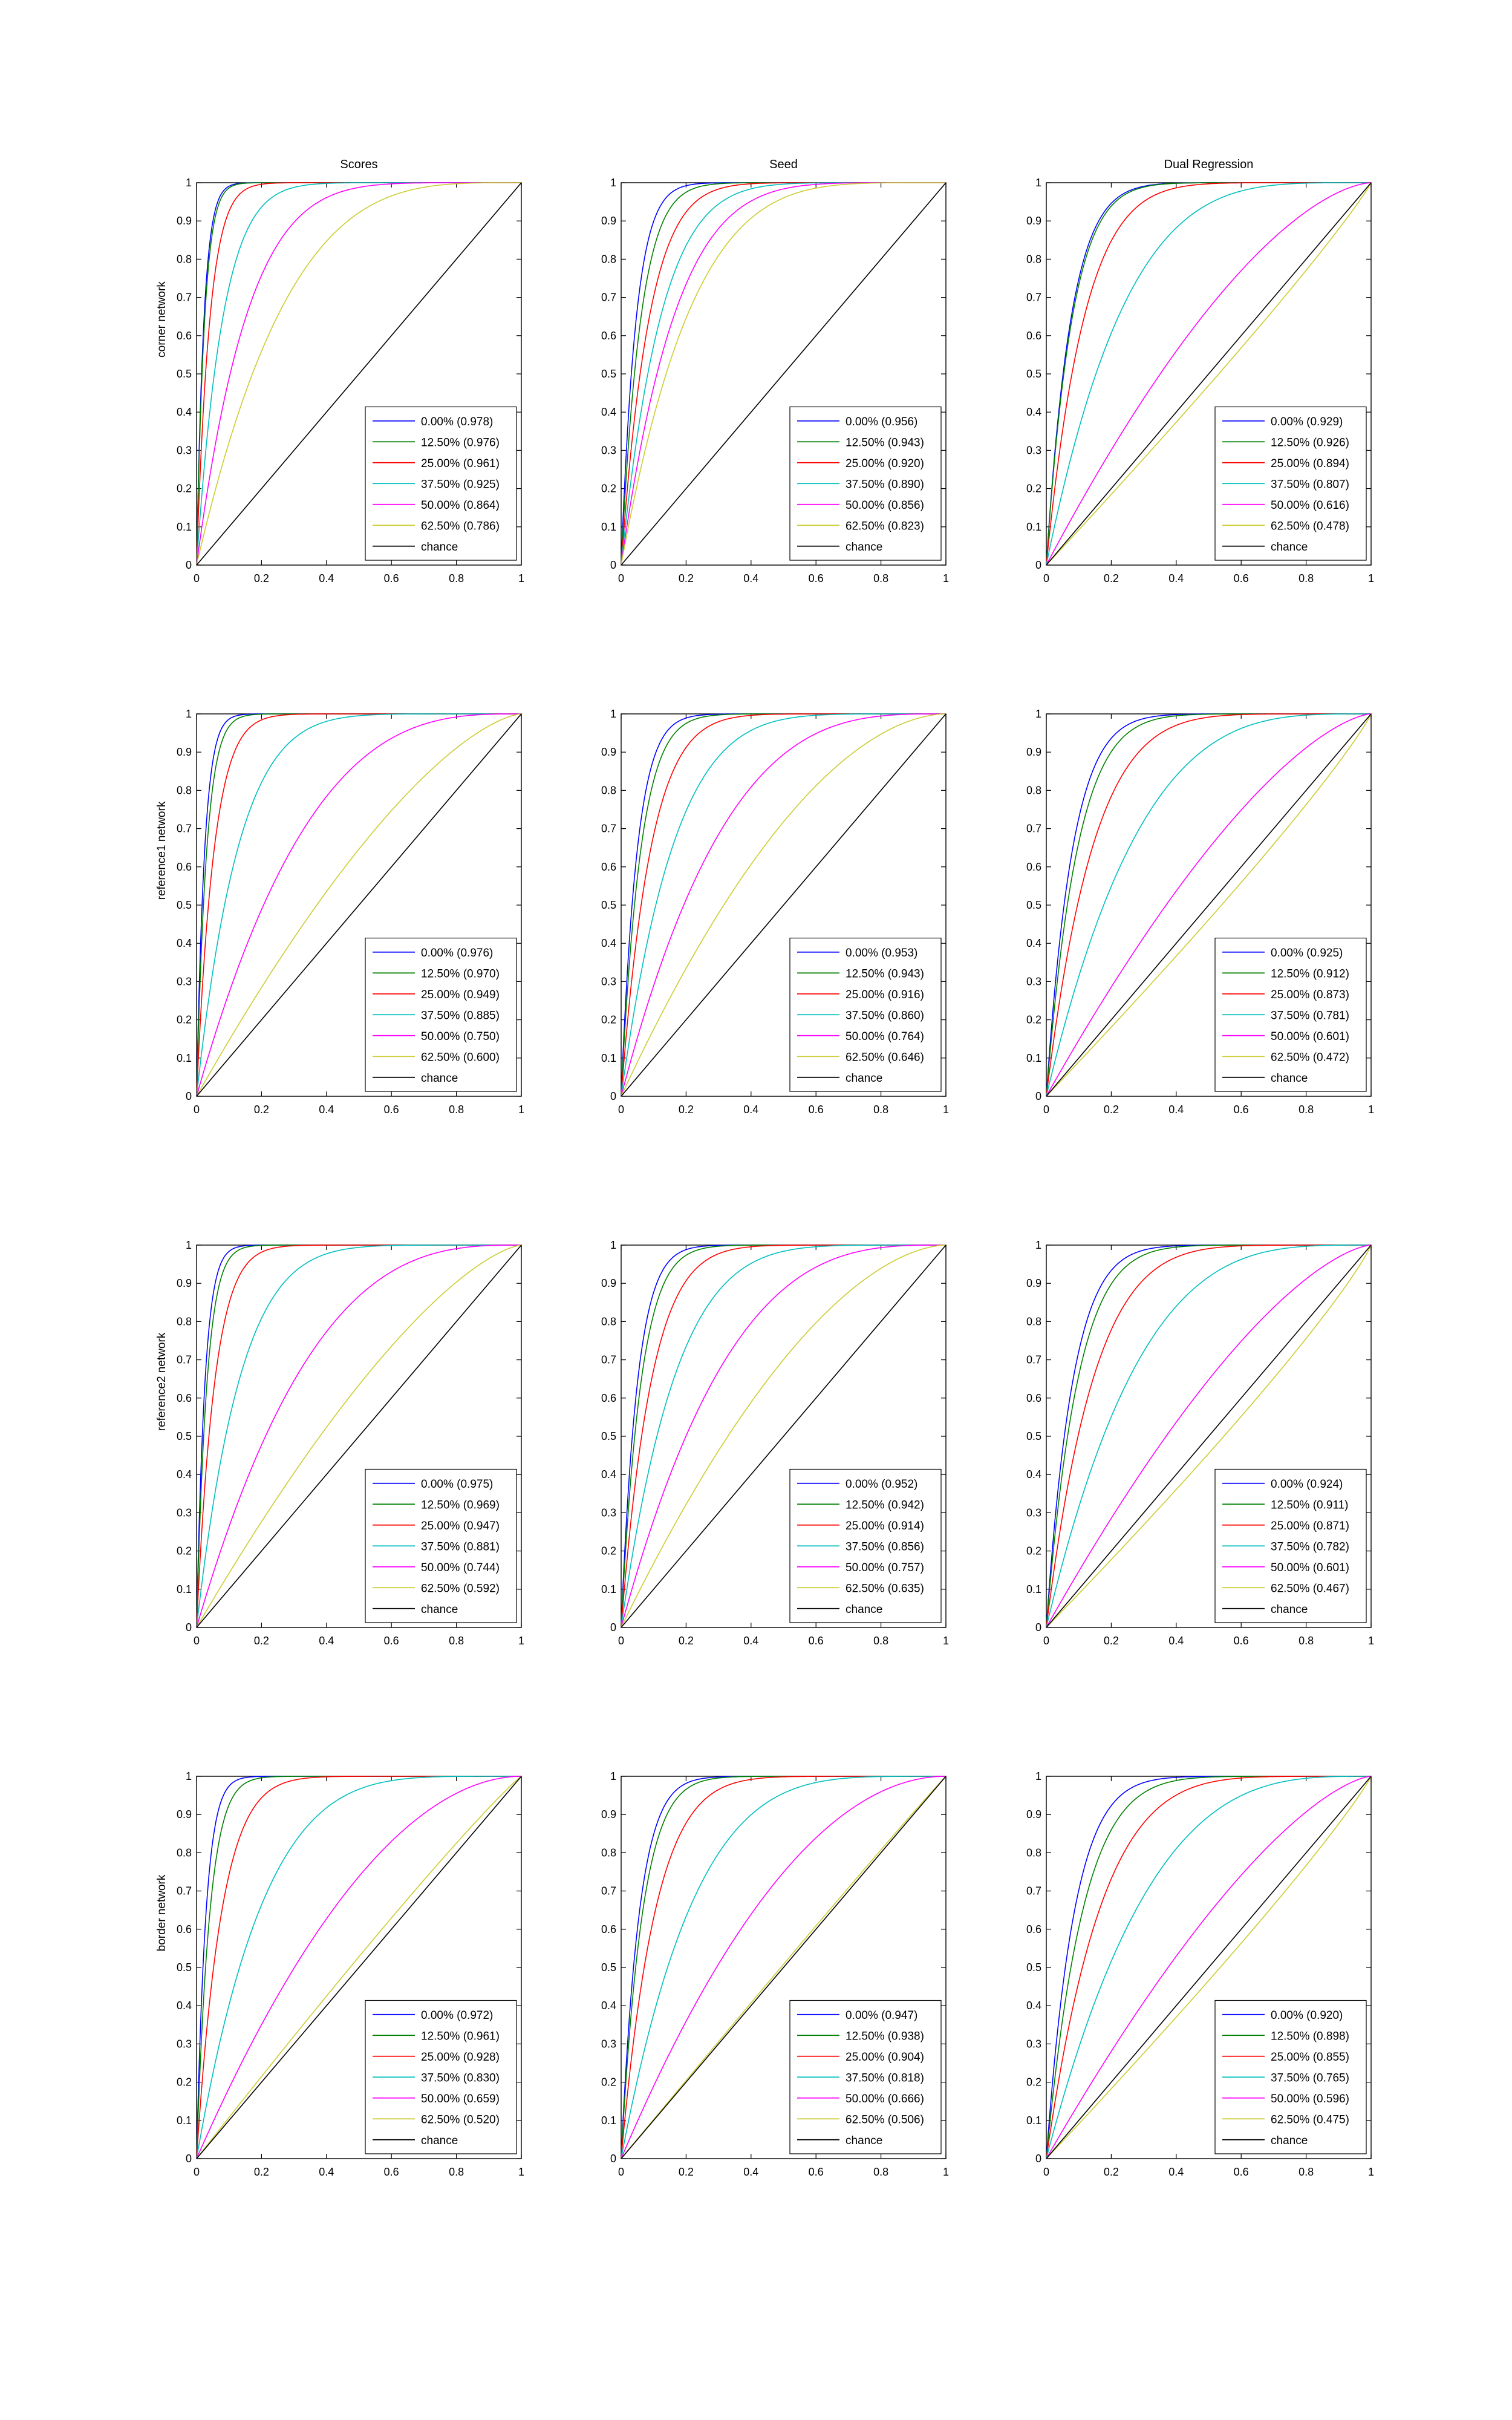 The height and width of the screenshot is (2420, 1512). What do you see at coordinates (1209, 164) in the screenshot?
I see `column-title: Dual Regression` at bounding box center [1209, 164].